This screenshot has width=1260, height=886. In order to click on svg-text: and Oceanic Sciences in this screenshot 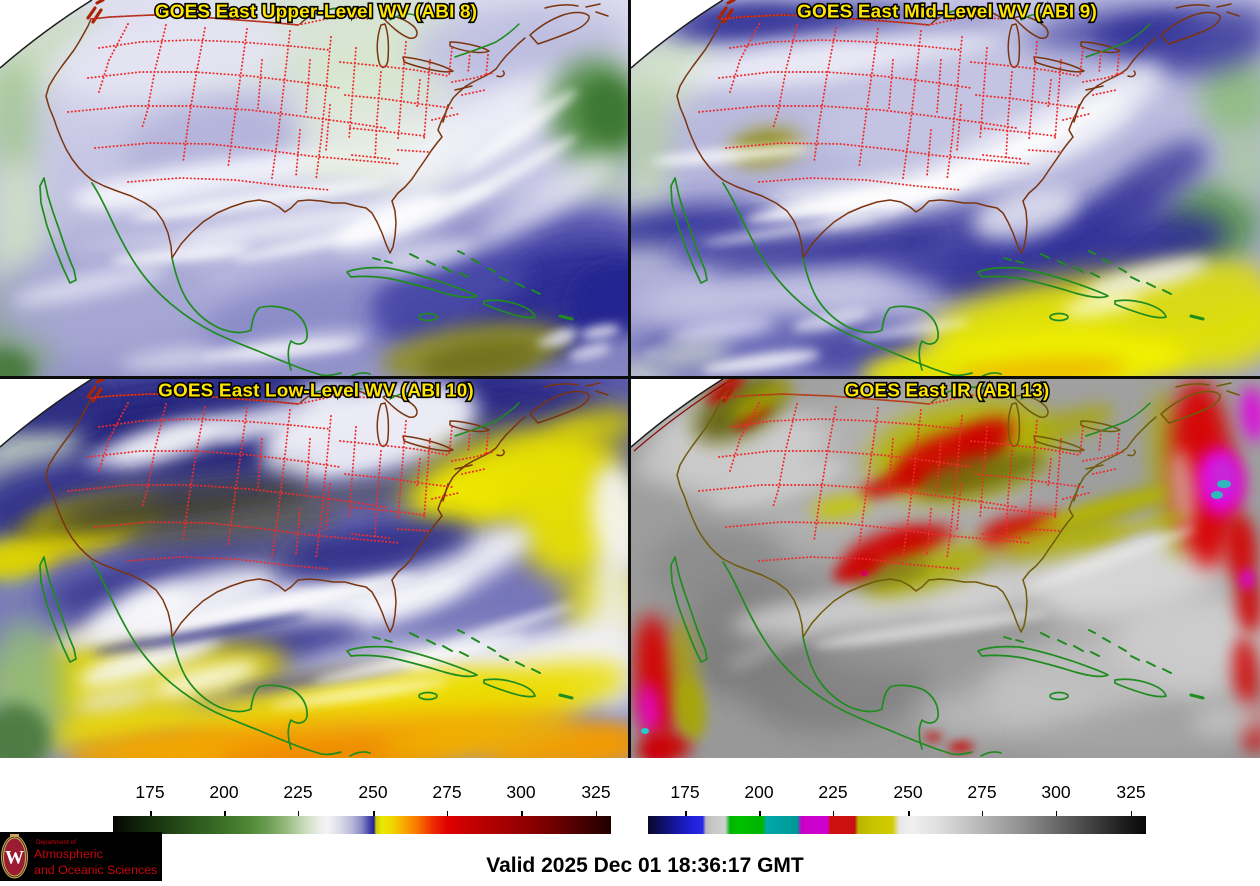, I will do `click(95, 870)`.